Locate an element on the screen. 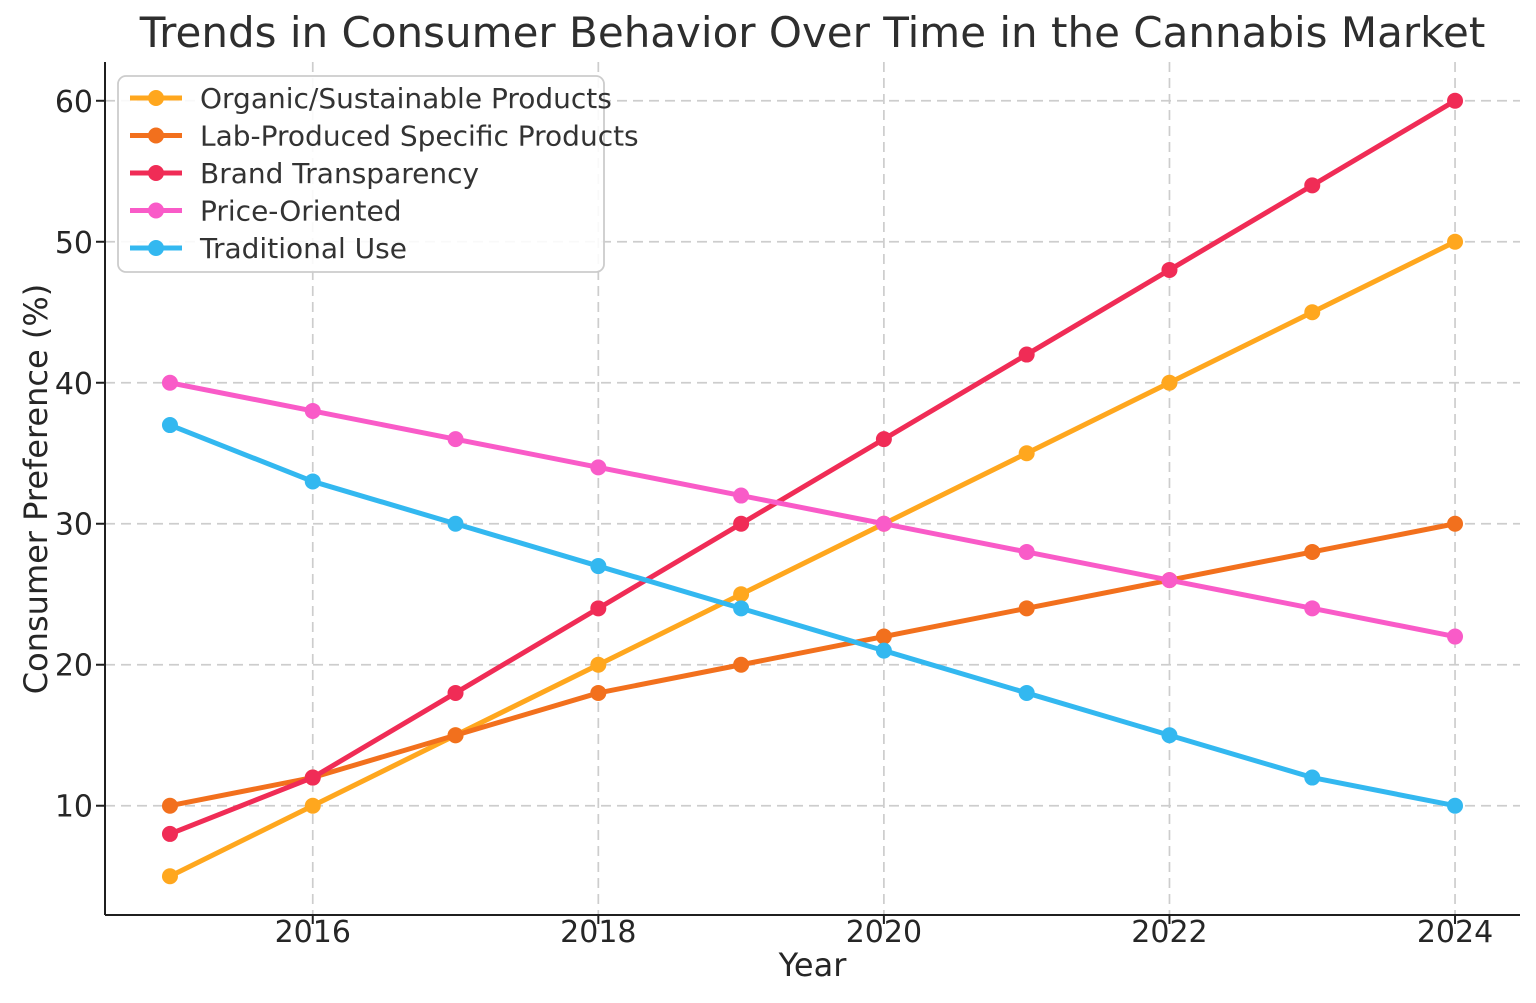  data-point-organic-sustainable-products-2019 is located at coordinates (741, 594).